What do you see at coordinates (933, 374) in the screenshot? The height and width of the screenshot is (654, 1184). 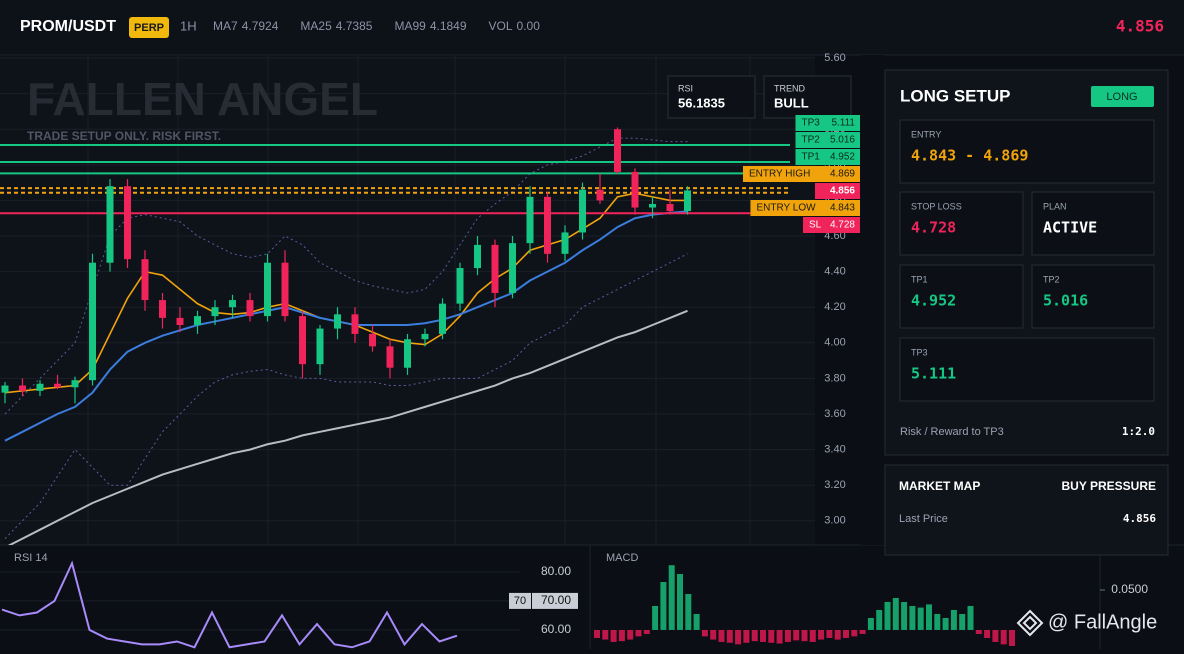 I see `card-value: 5.111` at bounding box center [933, 374].